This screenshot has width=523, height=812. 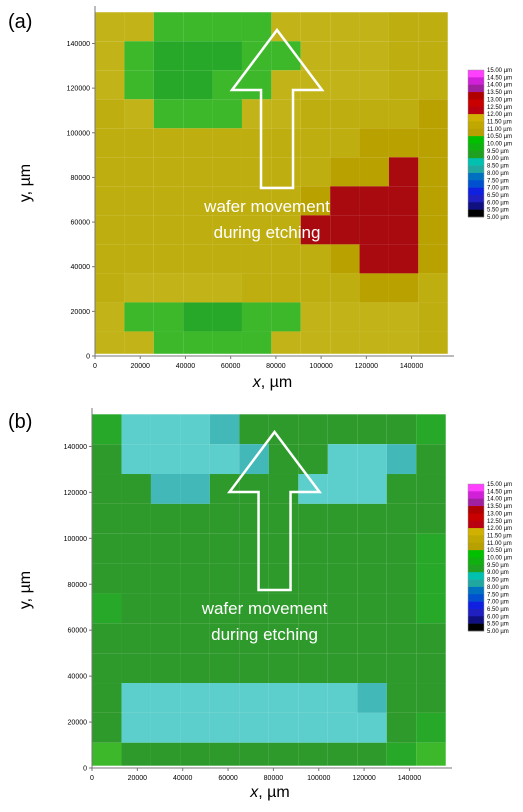 What do you see at coordinates (499, 145) in the screenshot?
I see `colorbar-label: 10.00 µm` at bounding box center [499, 145].